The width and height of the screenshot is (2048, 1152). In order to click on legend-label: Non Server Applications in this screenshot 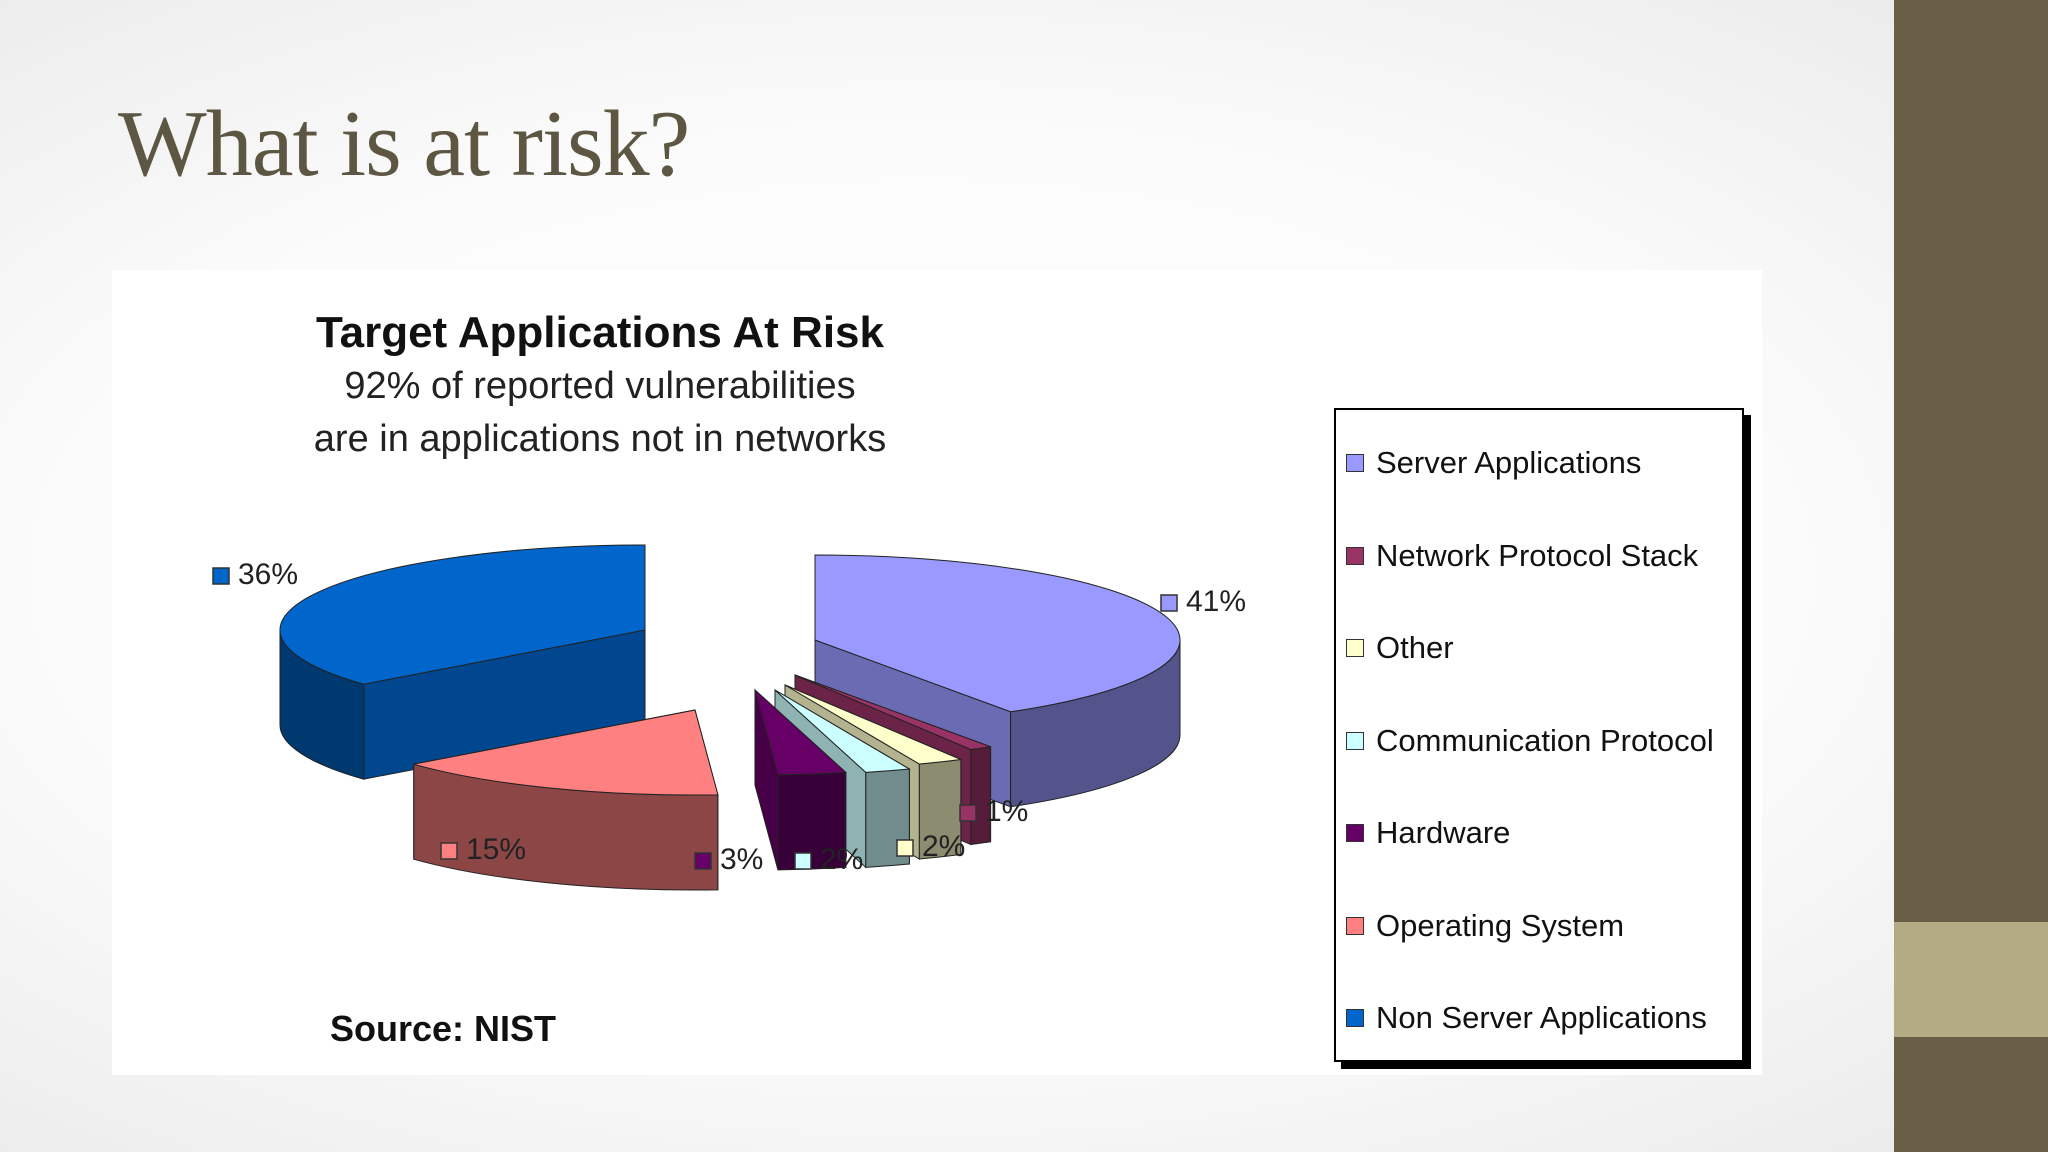, I will do `click(1541, 1017)`.